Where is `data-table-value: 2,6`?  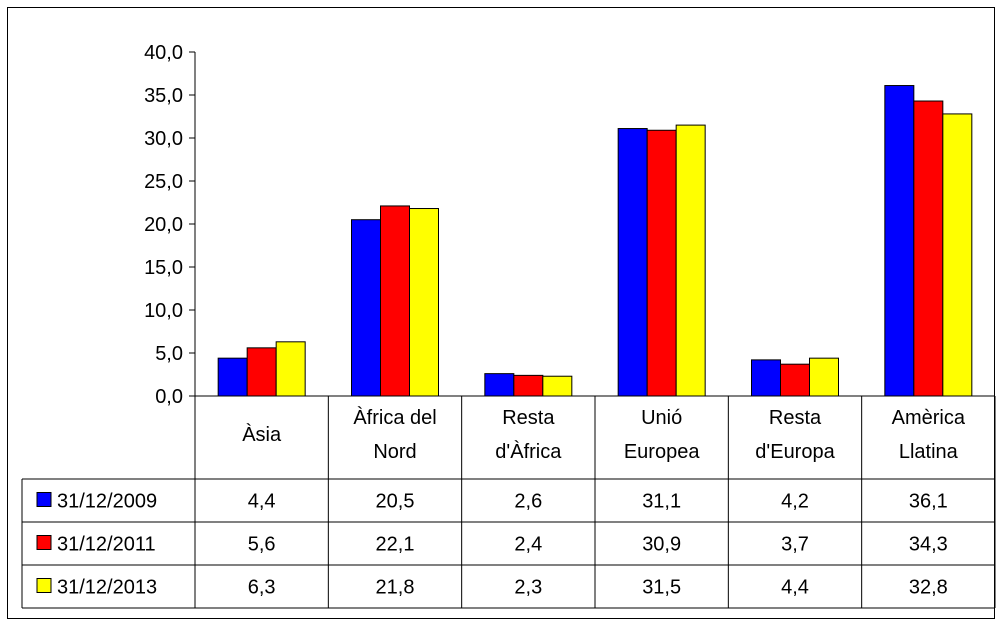
data-table-value: 2,6 is located at coordinates (528, 502).